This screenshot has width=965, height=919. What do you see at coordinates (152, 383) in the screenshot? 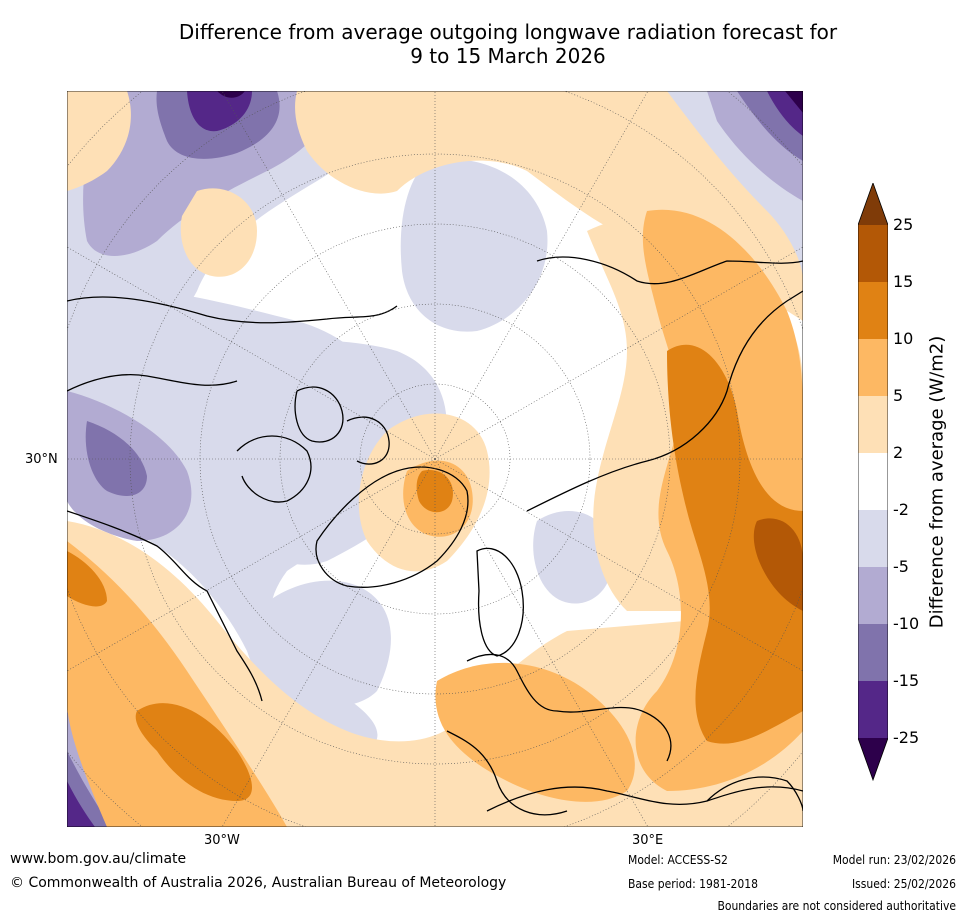
I see `coast-alaska` at bounding box center [152, 383].